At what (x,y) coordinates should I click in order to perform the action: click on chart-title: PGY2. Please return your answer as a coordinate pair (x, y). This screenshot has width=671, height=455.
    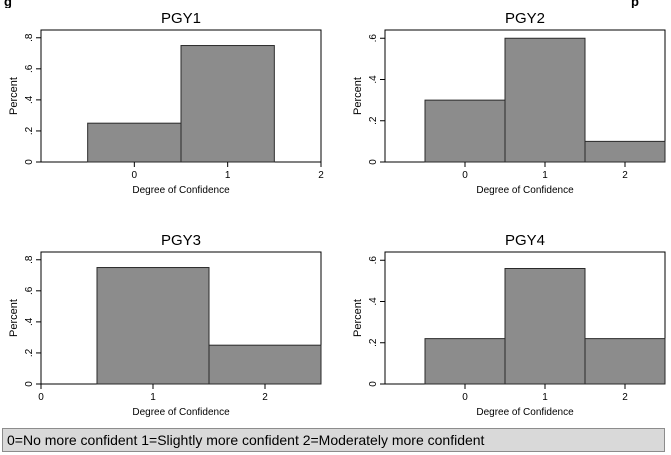
    Looking at the image, I should click on (525, 18).